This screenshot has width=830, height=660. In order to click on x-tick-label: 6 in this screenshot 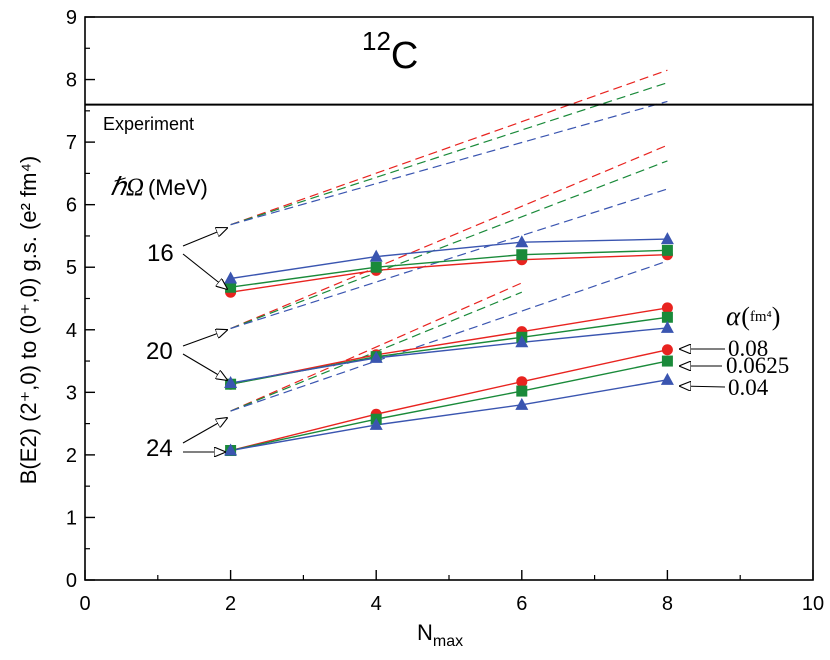, I will do `click(521, 604)`.